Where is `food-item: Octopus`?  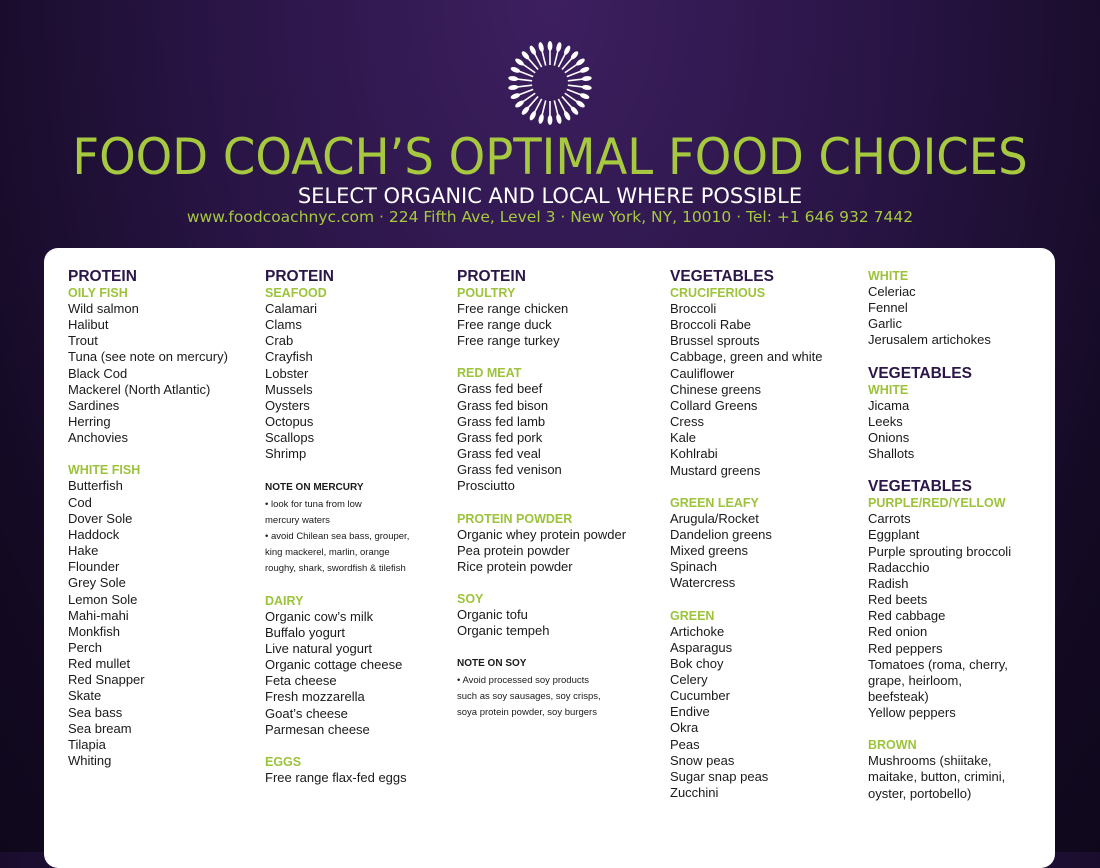 food-item: Octopus is located at coordinates (289, 422).